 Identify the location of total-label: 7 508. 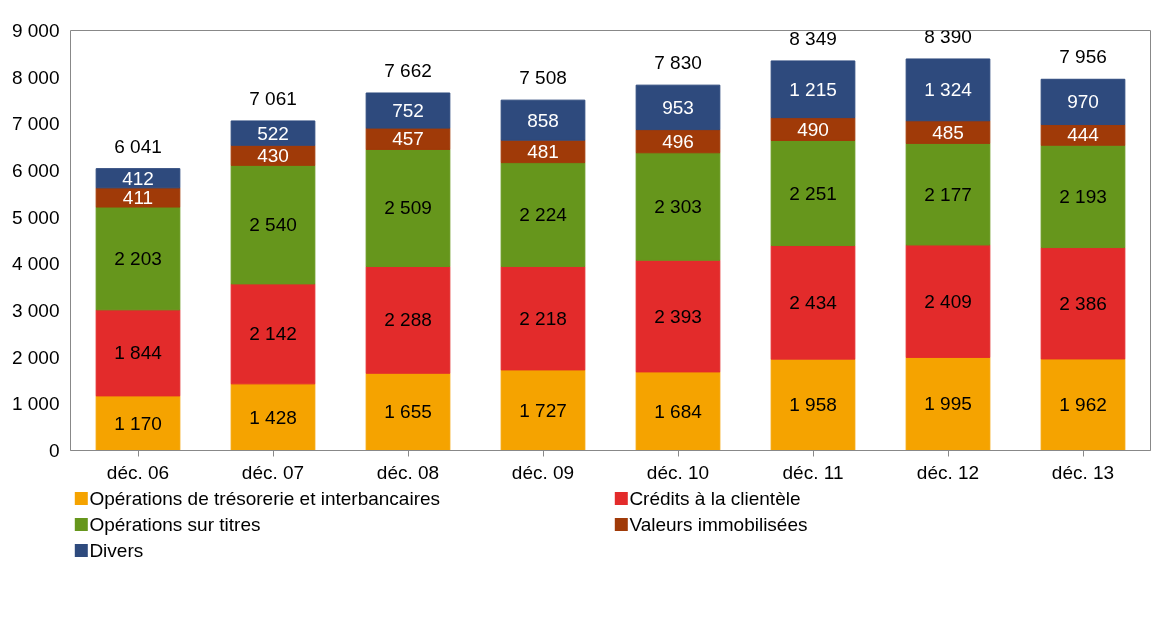
(543, 78).